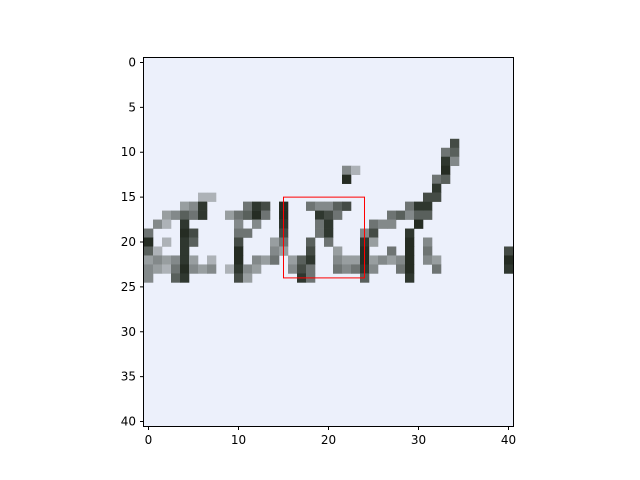 Image resolution: width=640 pixels, height=480 pixels. What do you see at coordinates (128, 197) in the screenshot?
I see `y-tick-label: 15` at bounding box center [128, 197].